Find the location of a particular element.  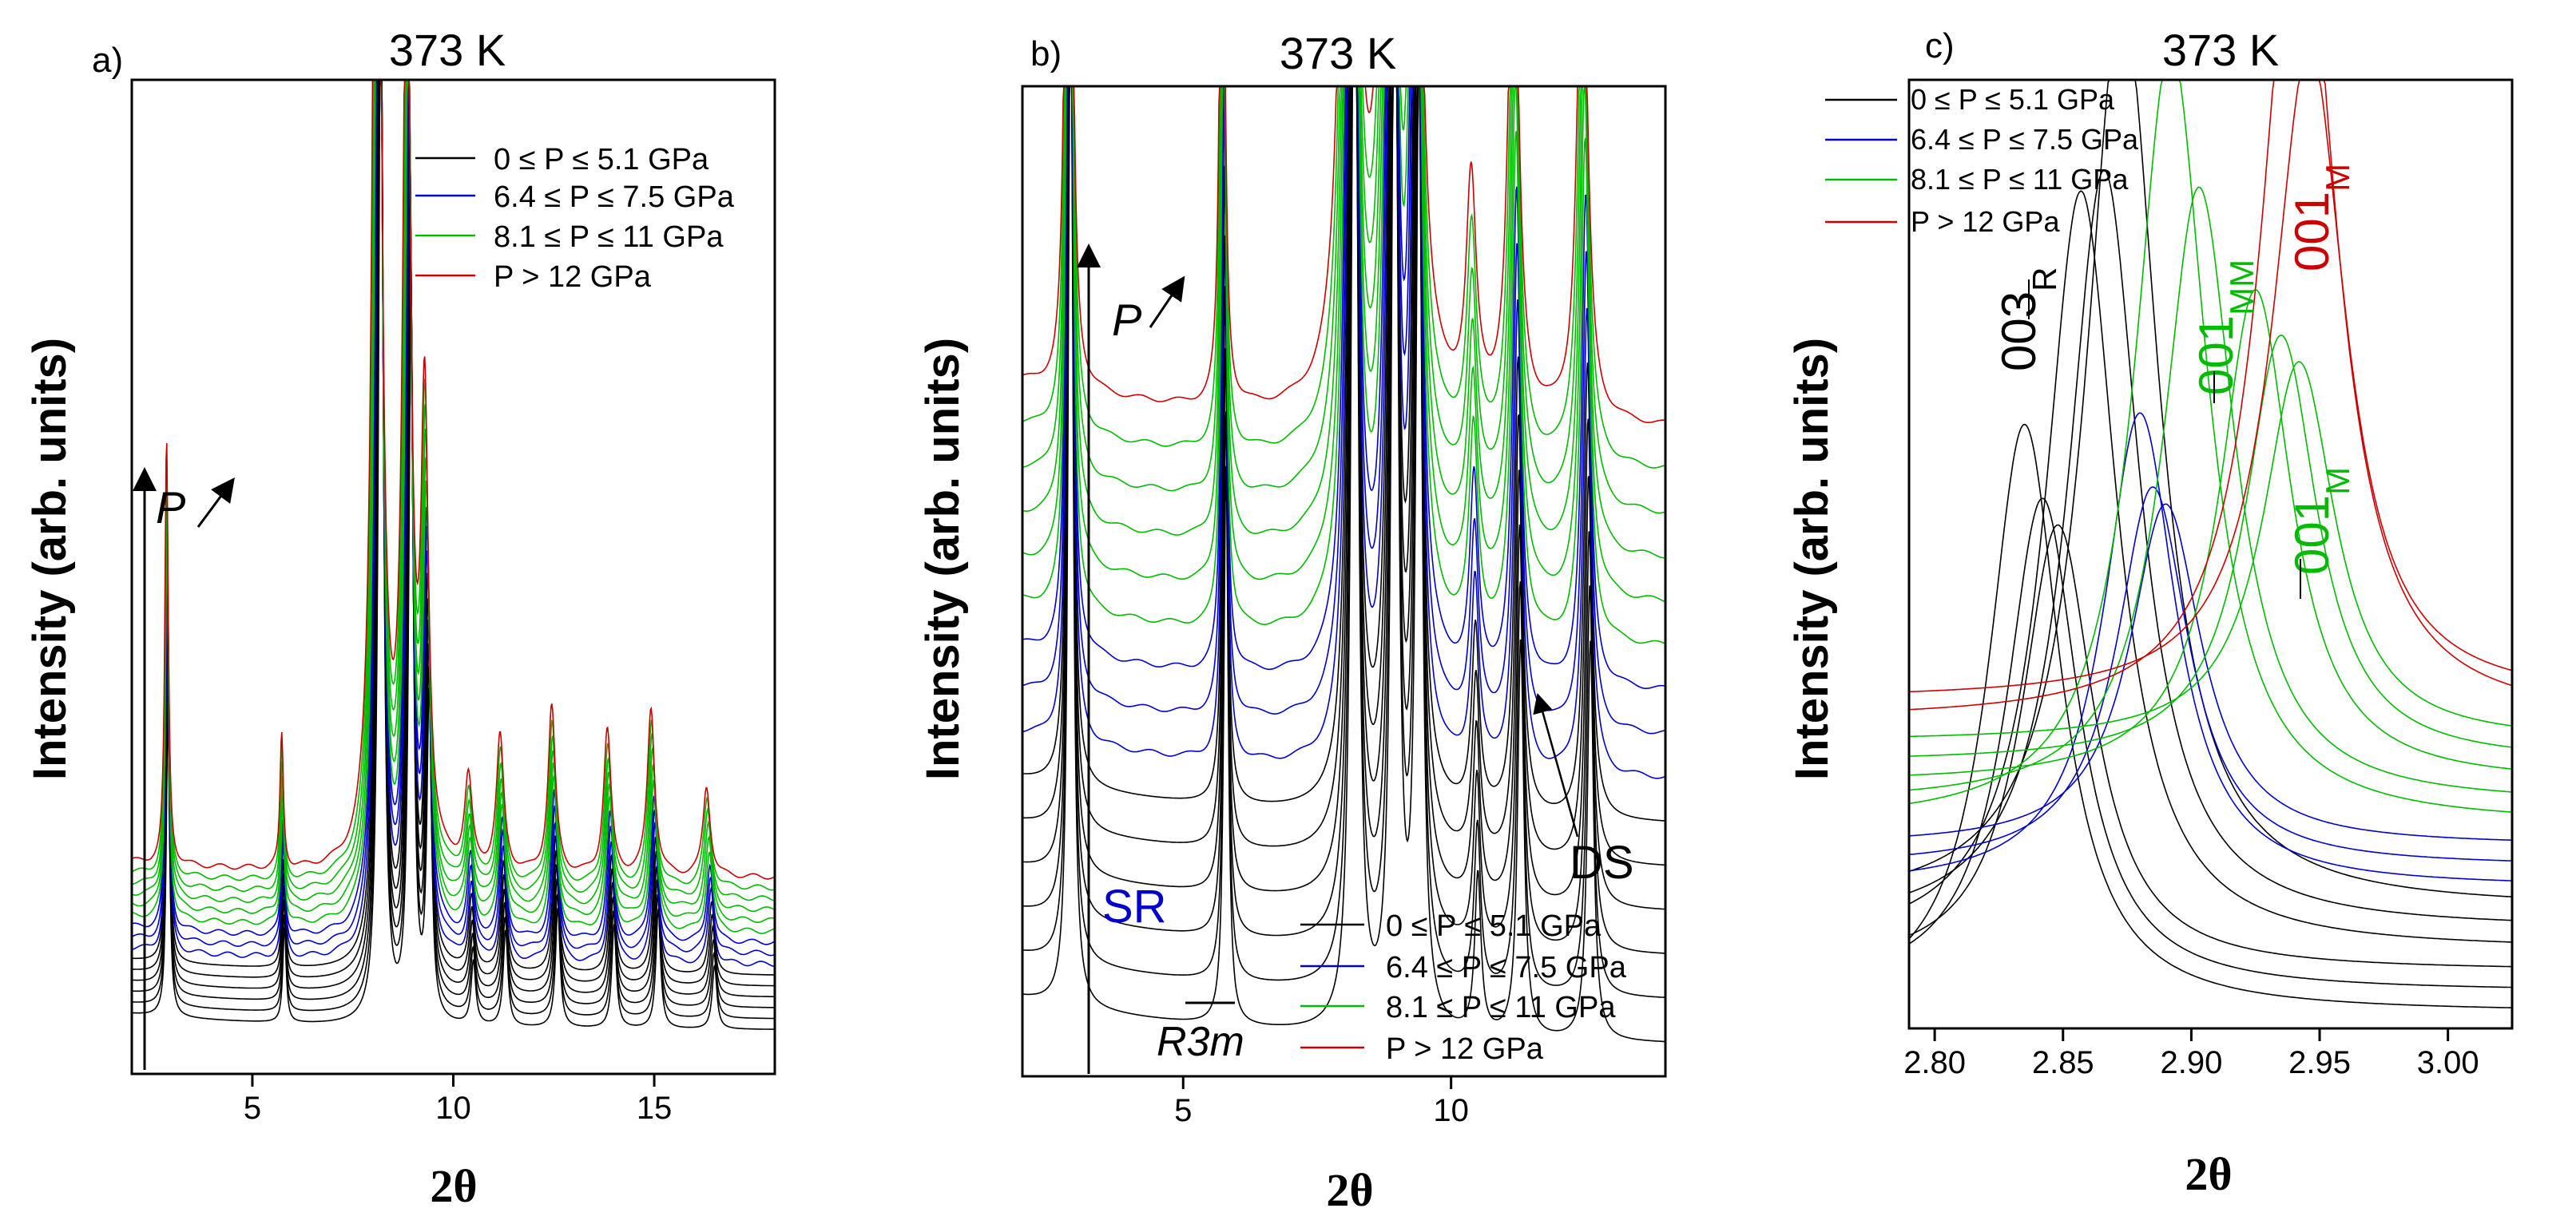

peak-001MM-label: 001MM is located at coordinates (2224, 327).